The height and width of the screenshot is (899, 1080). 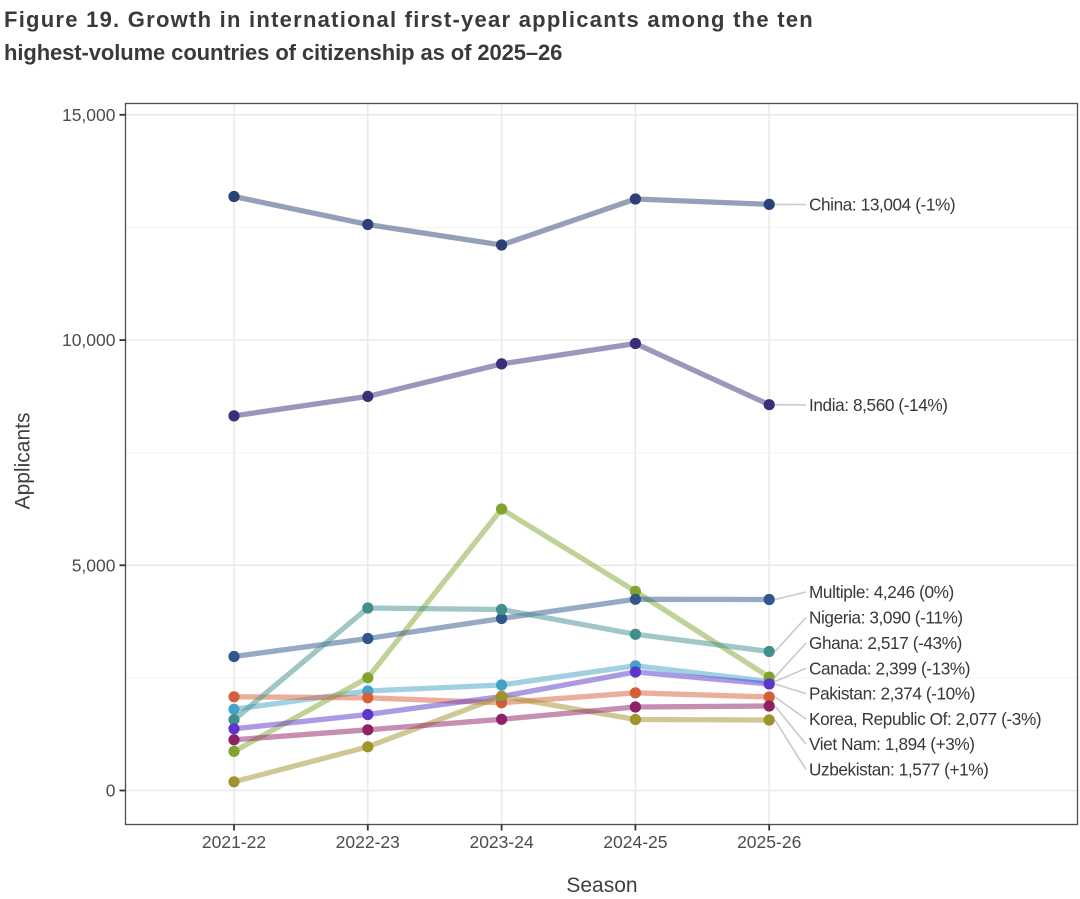 I want to click on svg-text: Ghana: 2,517 (-43%), so click(x=885, y=643).